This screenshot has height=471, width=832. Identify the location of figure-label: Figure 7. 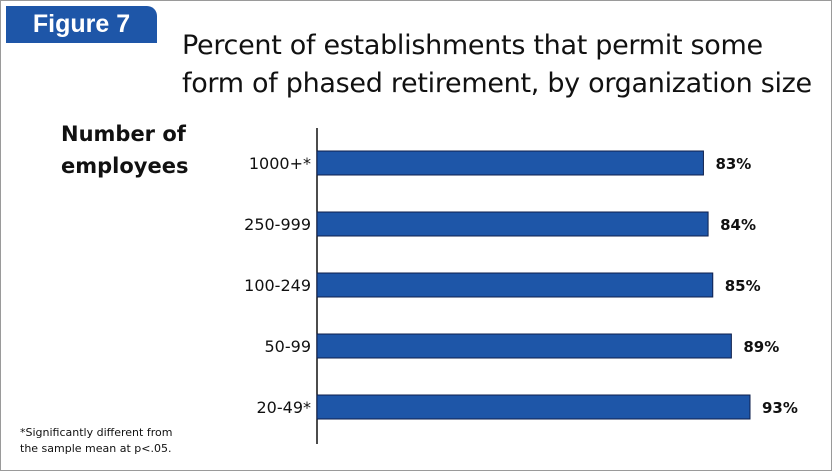
(81, 24).